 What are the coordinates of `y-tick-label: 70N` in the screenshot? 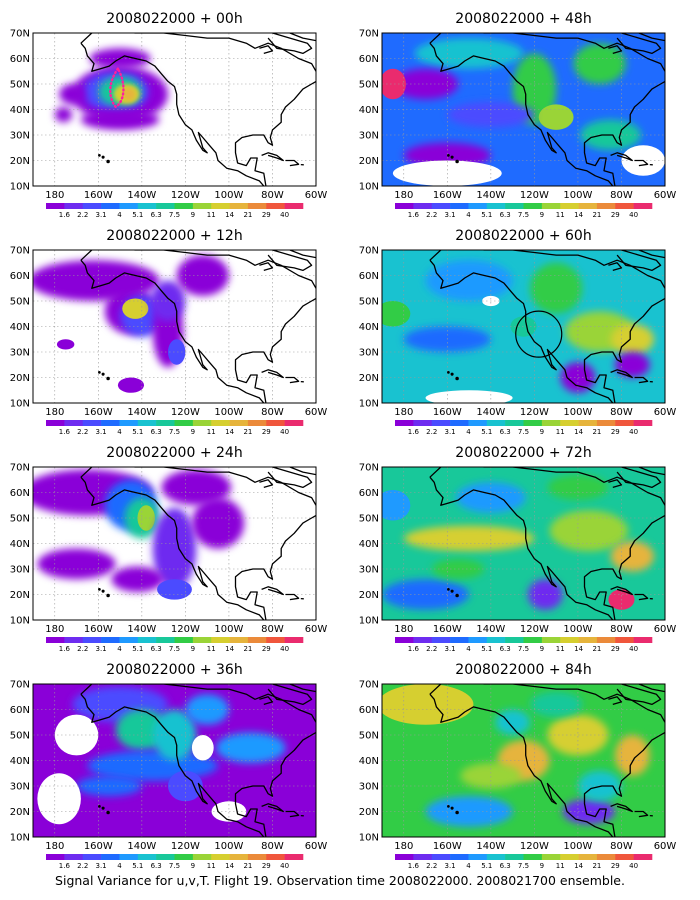 It's located at (369, 251).